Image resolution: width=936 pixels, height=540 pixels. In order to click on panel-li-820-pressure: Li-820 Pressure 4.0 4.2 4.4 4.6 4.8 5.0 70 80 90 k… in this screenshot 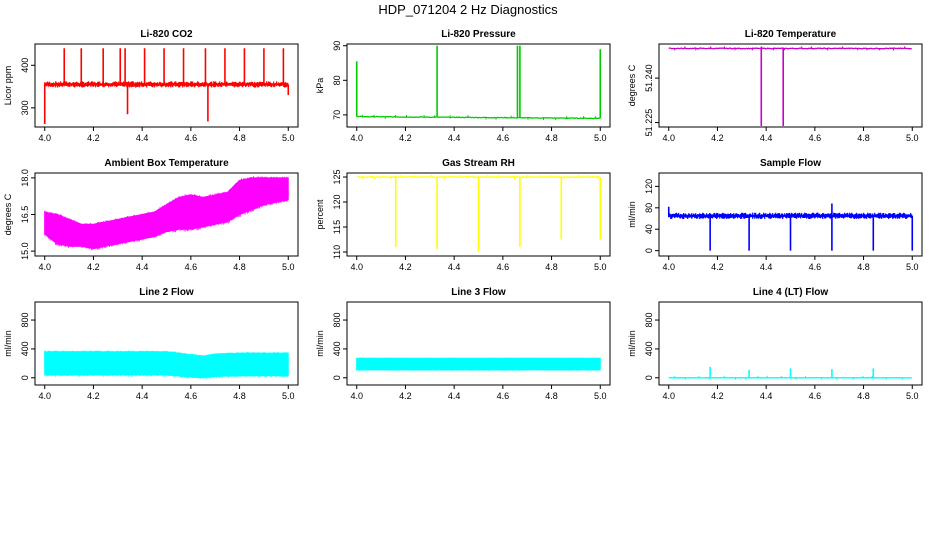, I will do `click(463, 86)`.